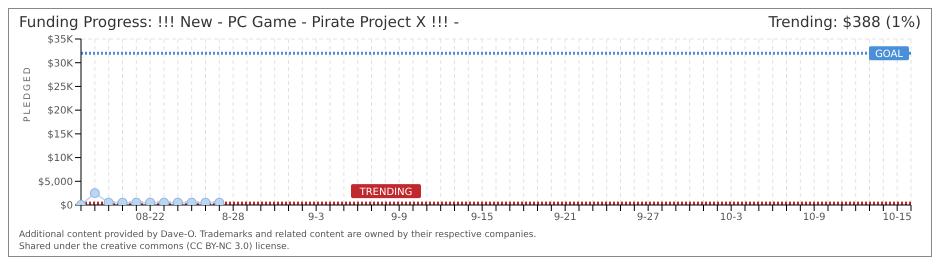 The height and width of the screenshot is (270, 940). Describe the element at coordinates (55, 182) in the screenshot. I see `y-tick-label: $5,000` at that location.